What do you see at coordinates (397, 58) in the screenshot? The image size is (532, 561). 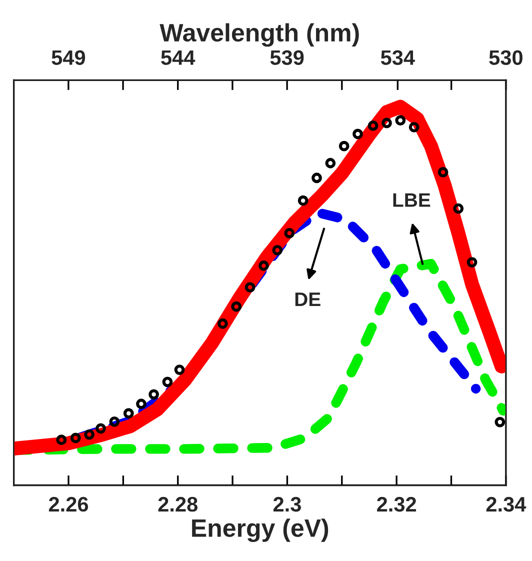 I see `x2-tick-label: 534` at bounding box center [397, 58].